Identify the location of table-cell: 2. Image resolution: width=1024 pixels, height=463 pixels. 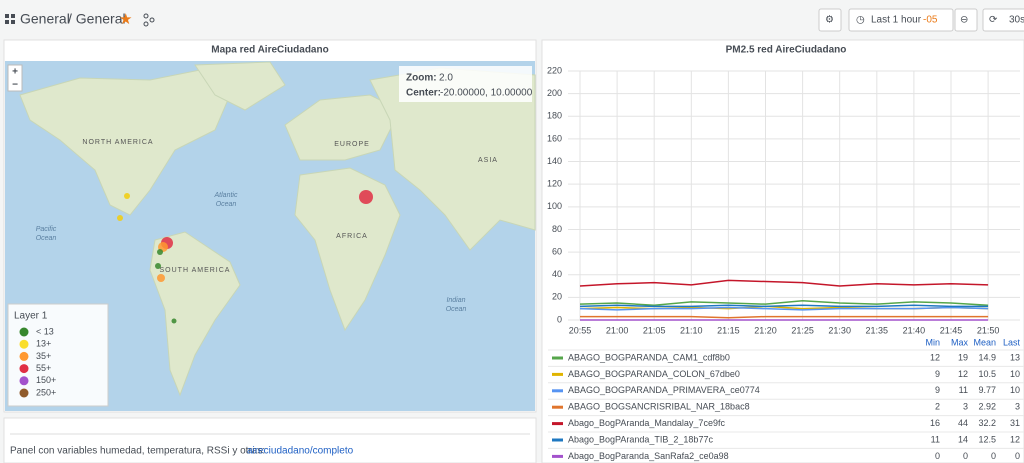
(937, 407).